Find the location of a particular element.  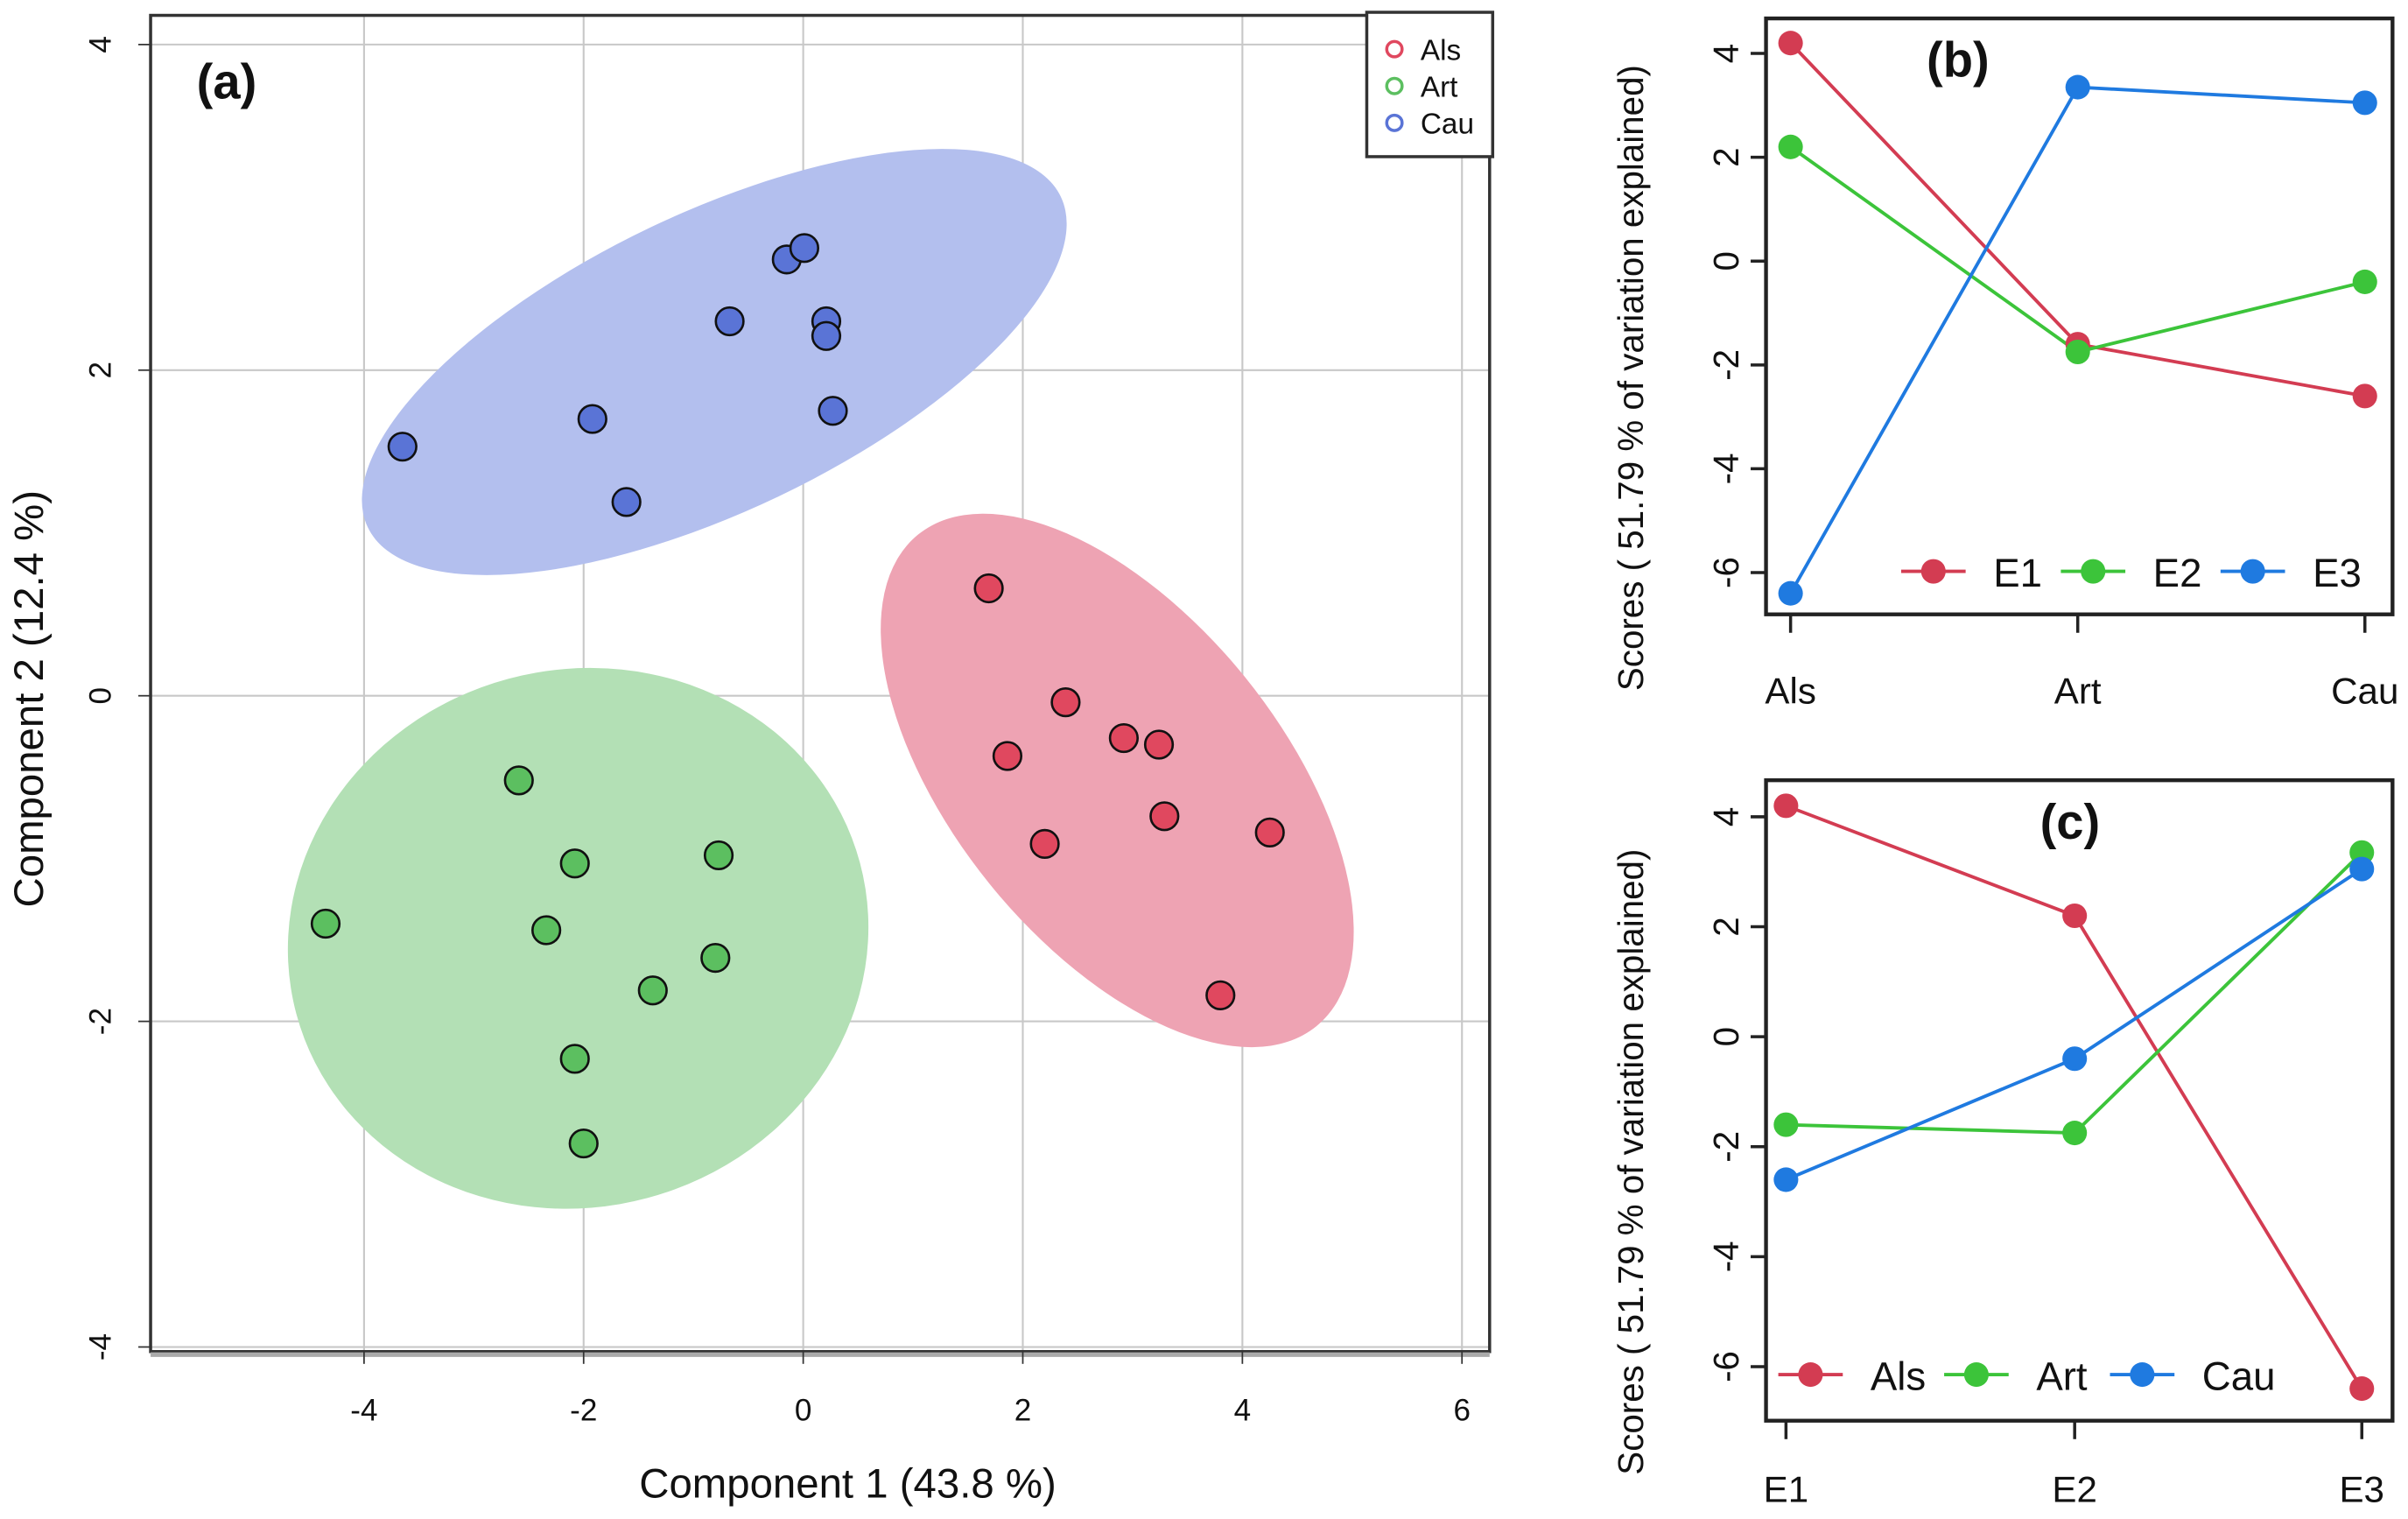

legend-label: E2 is located at coordinates (2177, 573).